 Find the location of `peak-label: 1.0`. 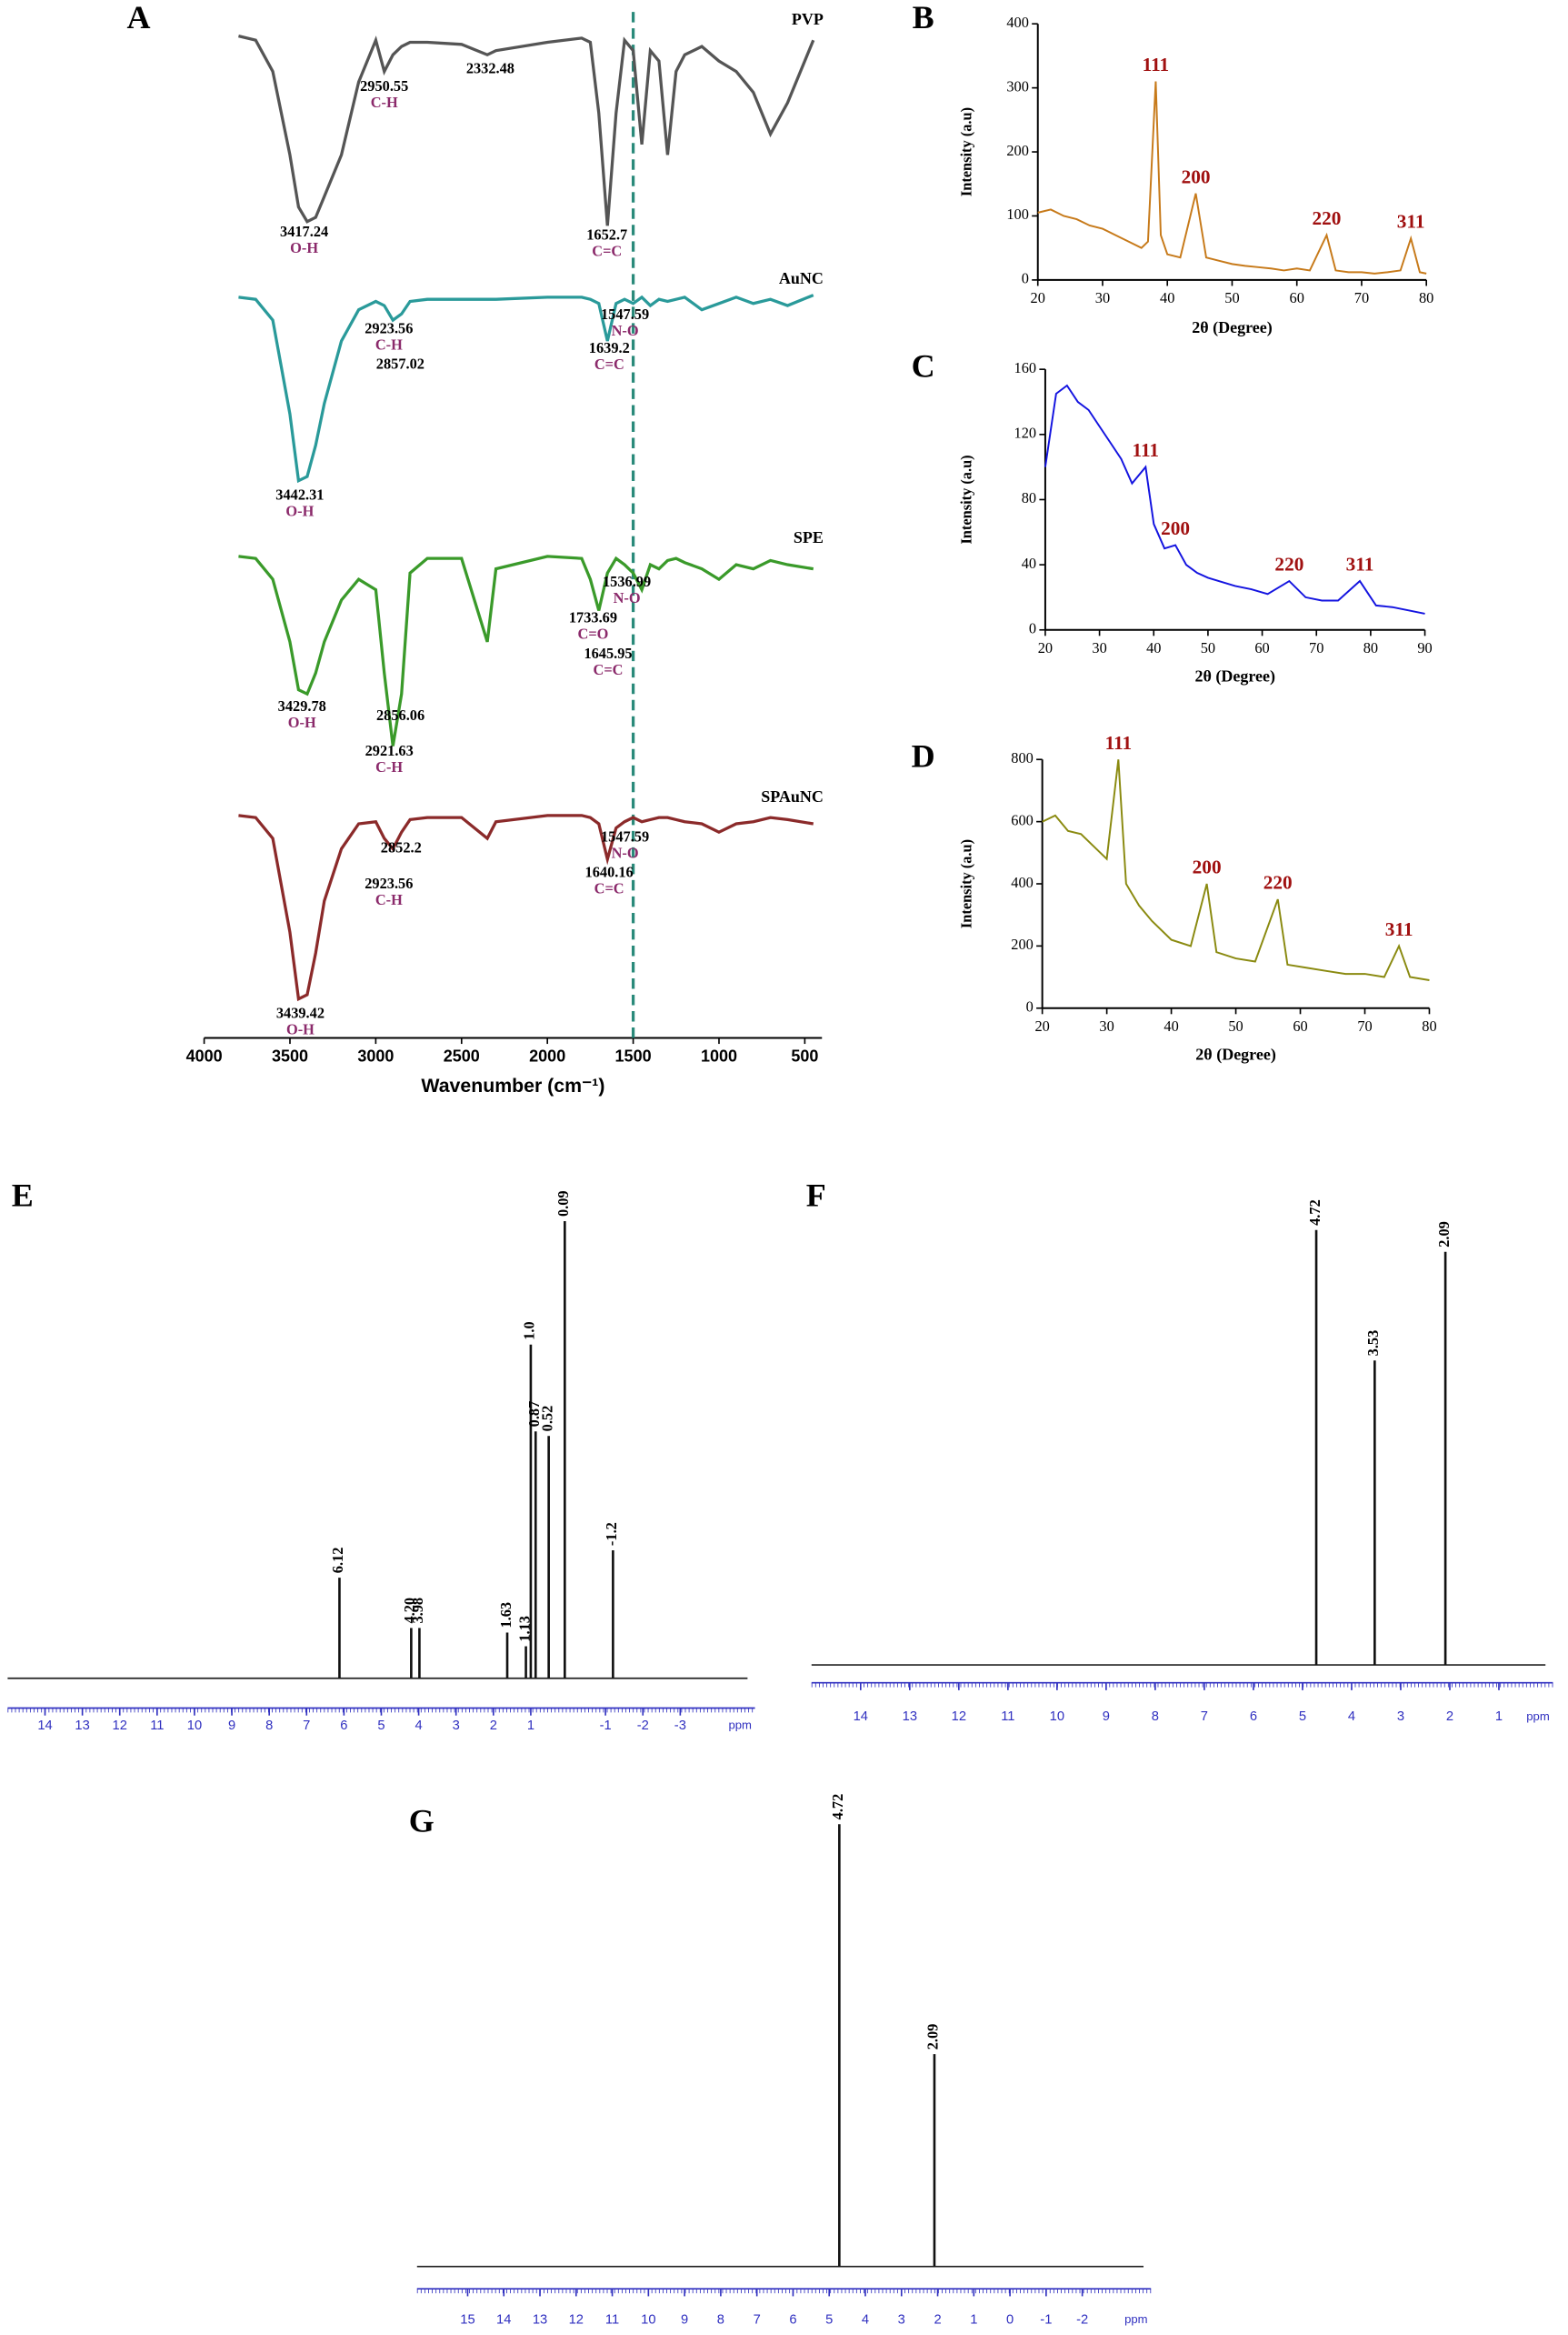

peak-label: 1.0 is located at coordinates (529, 1330).